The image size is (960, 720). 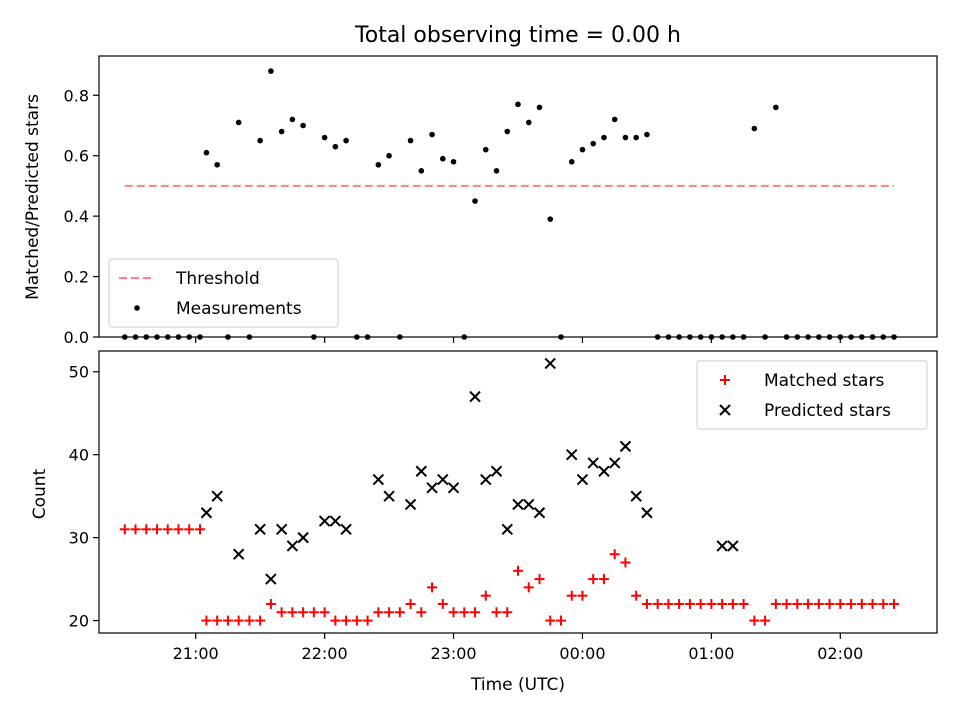 What do you see at coordinates (582, 653) in the screenshot?
I see `bottom-x-tick-label: 00:00` at bounding box center [582, 653].